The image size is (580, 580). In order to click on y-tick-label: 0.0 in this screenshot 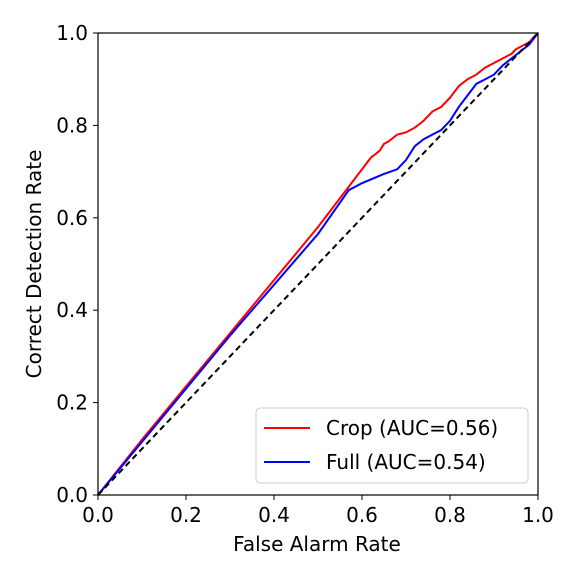, I will do `click(72, 495)`.